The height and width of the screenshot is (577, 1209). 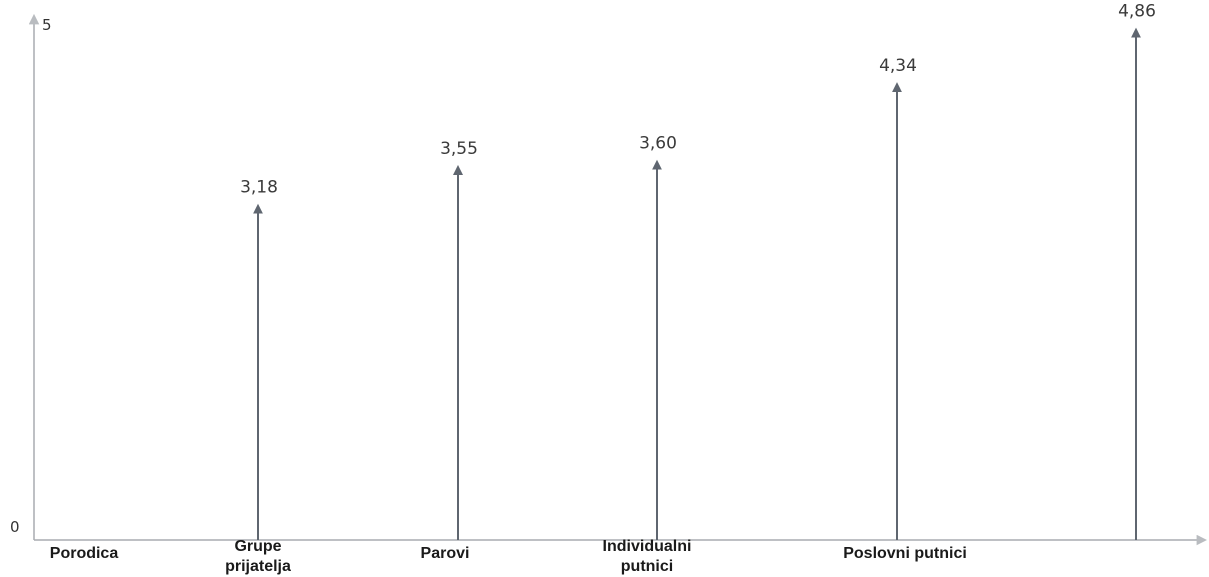 What do you see at coordinates (47, 25) in the screenshot?
I see `y-tick-label-max: 5` at bounding box center [47, 25].